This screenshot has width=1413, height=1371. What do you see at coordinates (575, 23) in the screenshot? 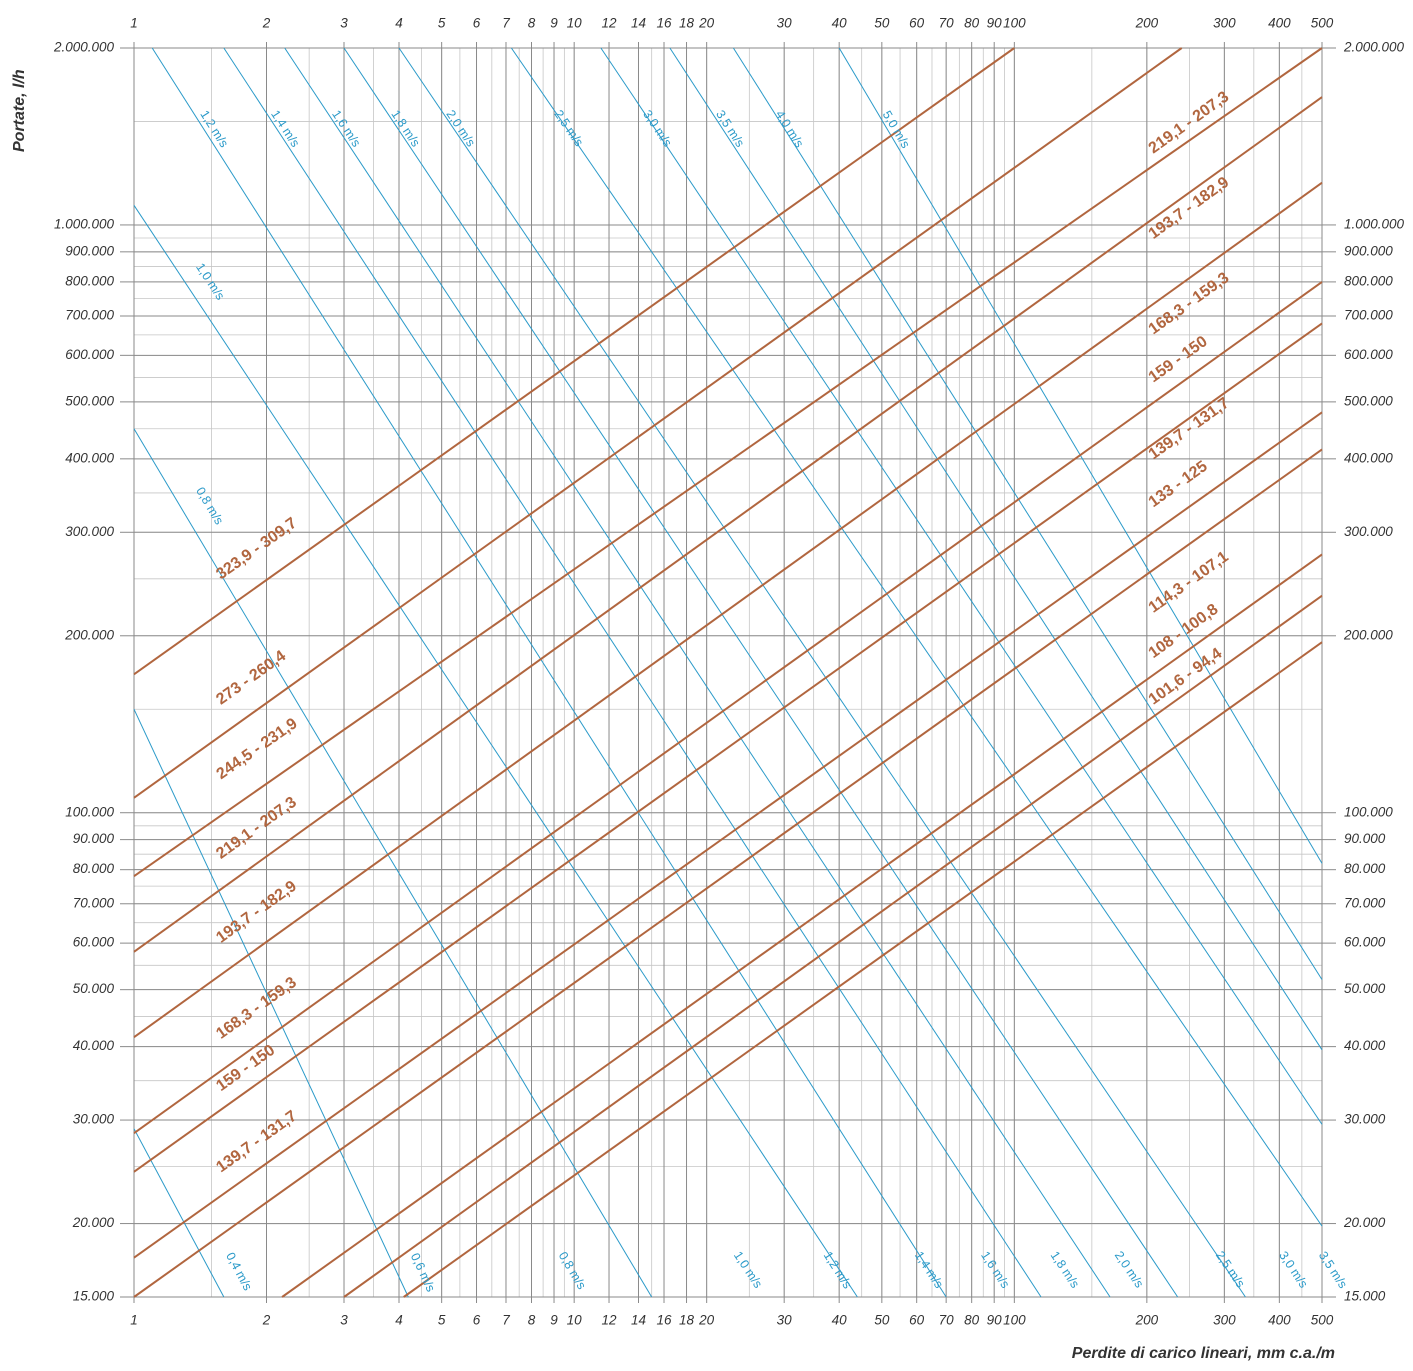
I see `x-tick-label-top: 10` at bounding box center [575, 23].